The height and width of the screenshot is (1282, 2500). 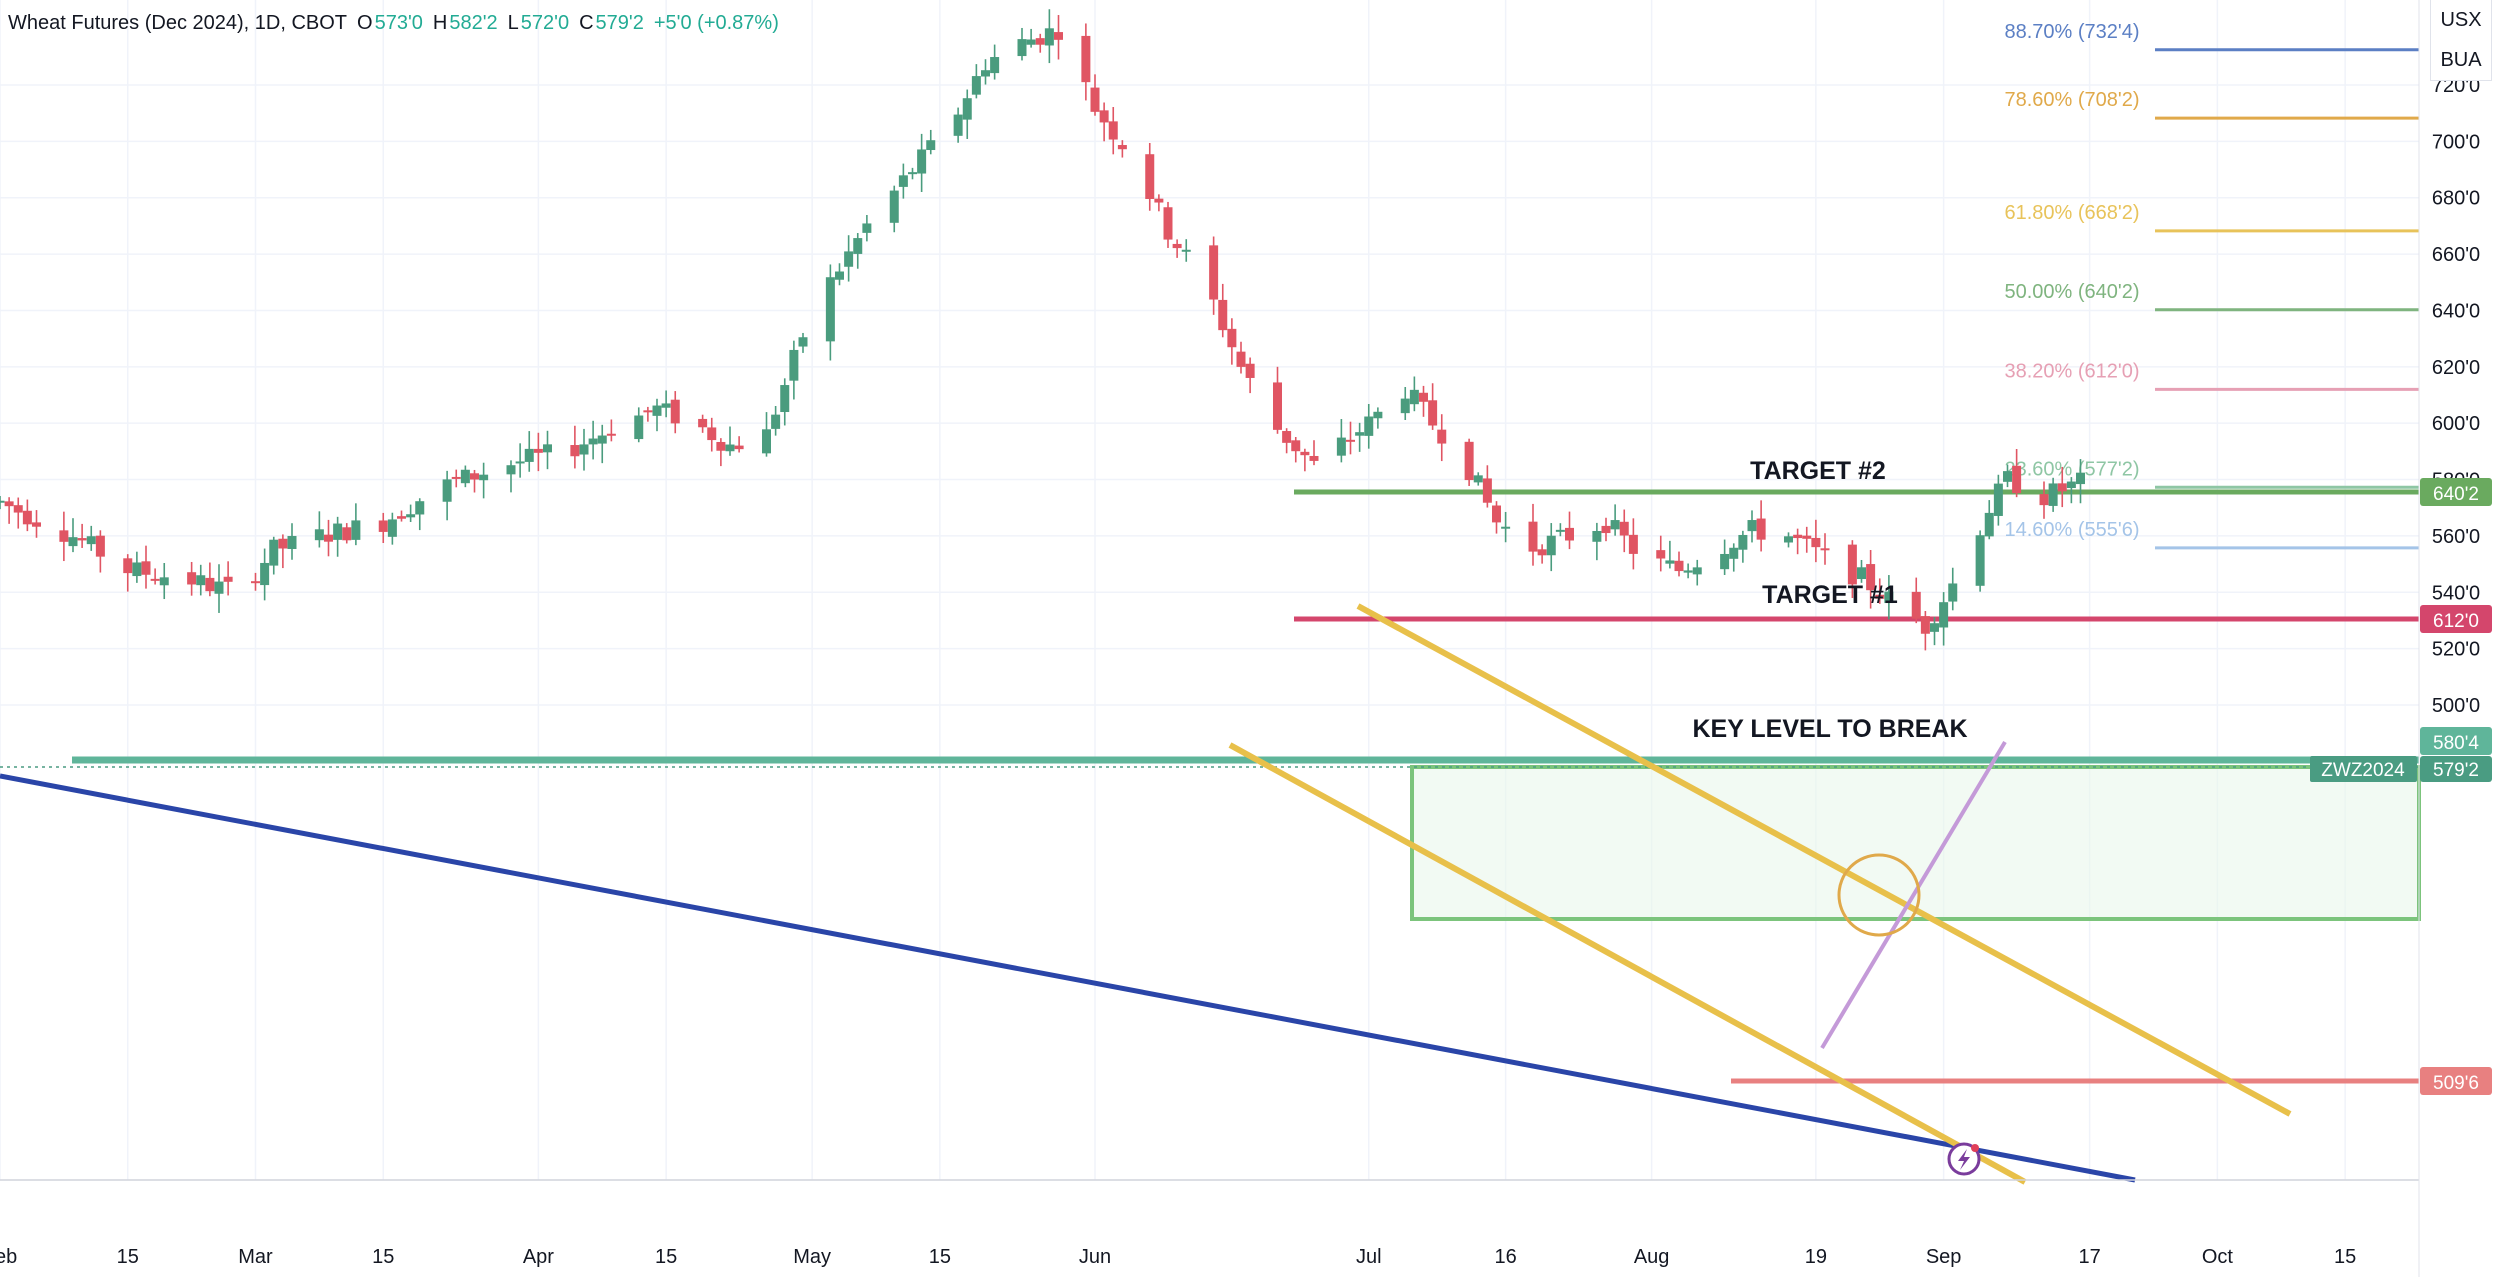 I want to click on time-tick-label: Mar, so click(x=255, y=1257).